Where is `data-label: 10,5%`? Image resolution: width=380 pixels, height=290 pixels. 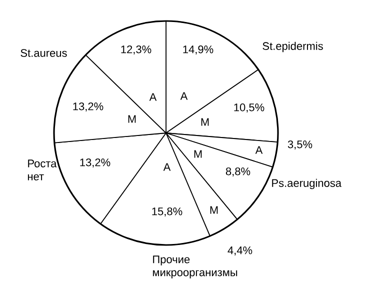
data-label: 10,5% is located at coordinates (249, 108).